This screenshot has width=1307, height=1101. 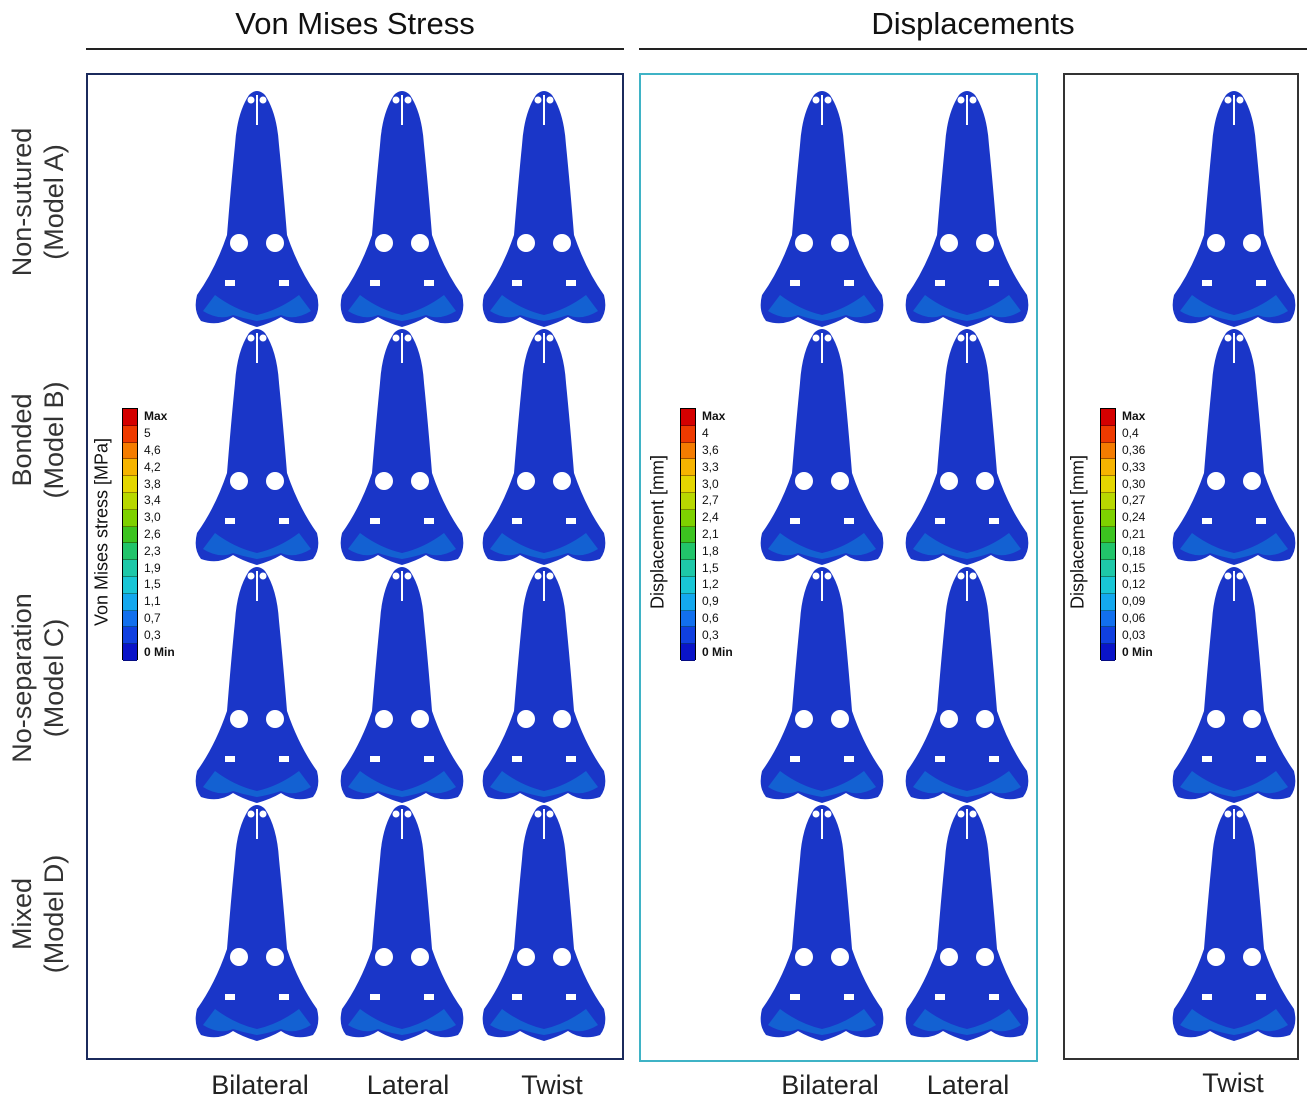 What do you see at coordinates (973, 23) in the screenshot?
I see `header-displacements: Displacements` at bounding box center [973, 23].